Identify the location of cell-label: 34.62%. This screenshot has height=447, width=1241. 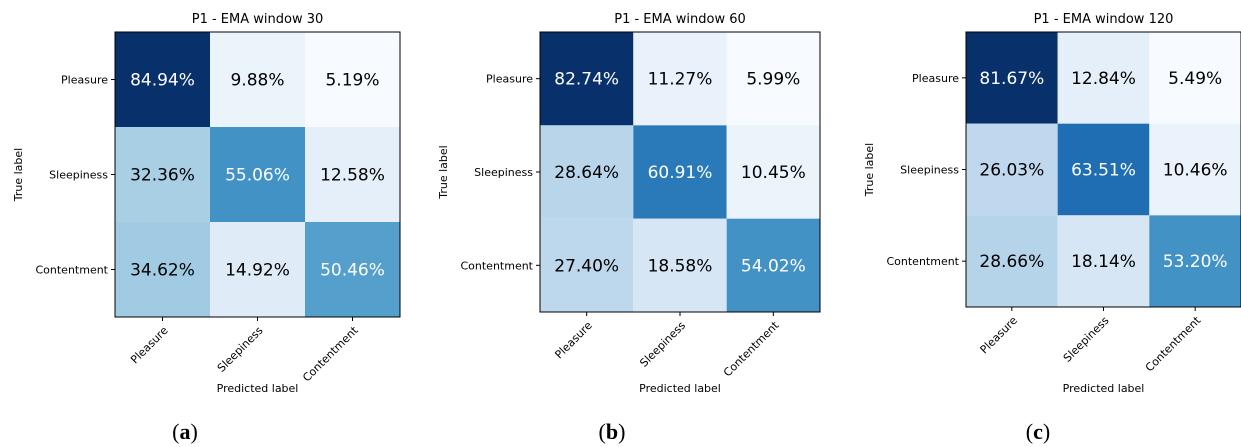
(162, 271).